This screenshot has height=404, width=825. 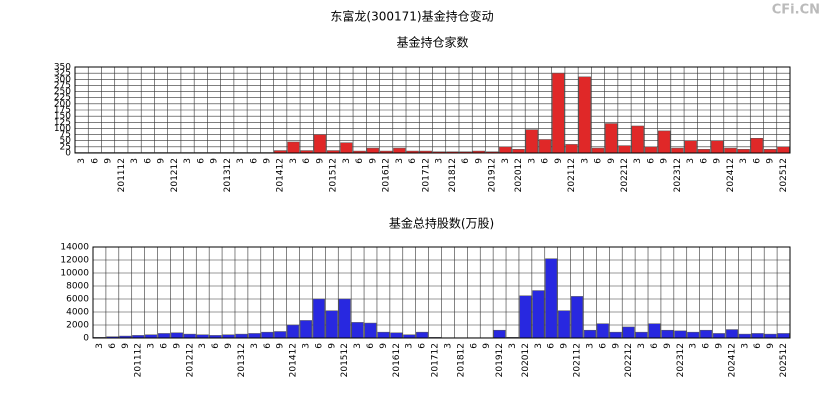 I want to click on y-tick-label: 350, so click(x=62, y=68).